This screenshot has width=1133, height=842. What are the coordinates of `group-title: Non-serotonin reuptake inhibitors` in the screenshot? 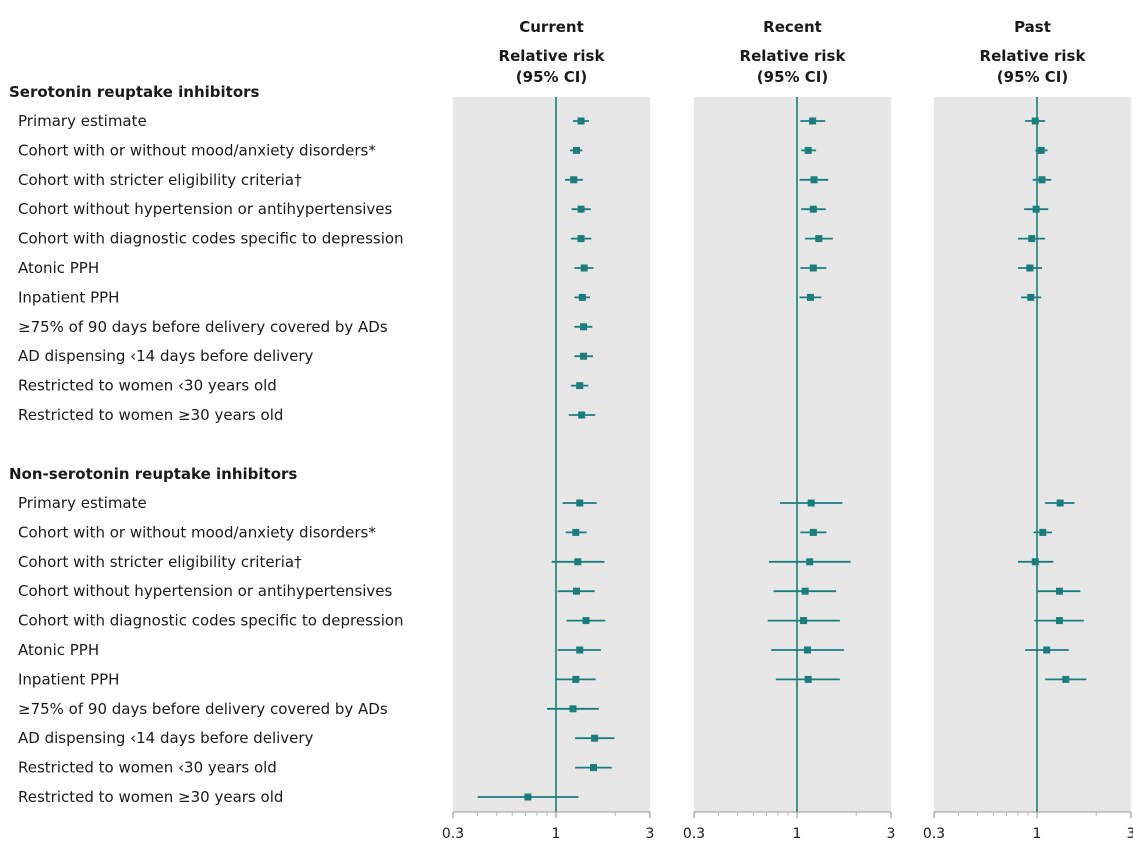 It's located at (153, 474).